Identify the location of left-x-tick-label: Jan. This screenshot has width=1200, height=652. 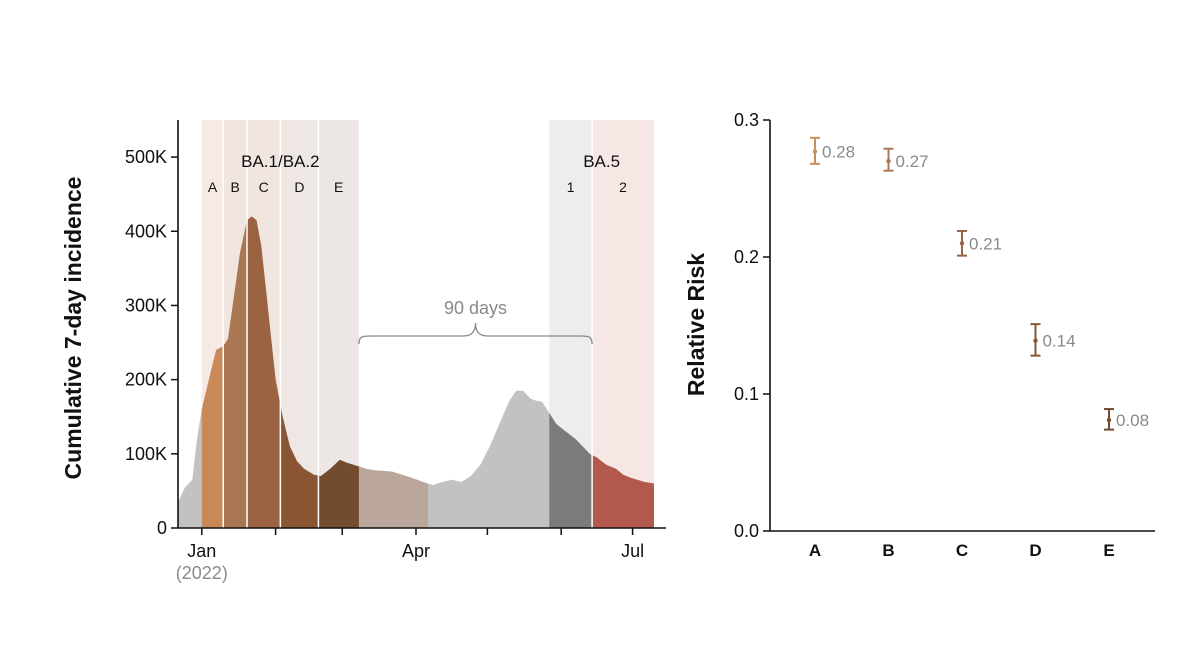
(201, 551).